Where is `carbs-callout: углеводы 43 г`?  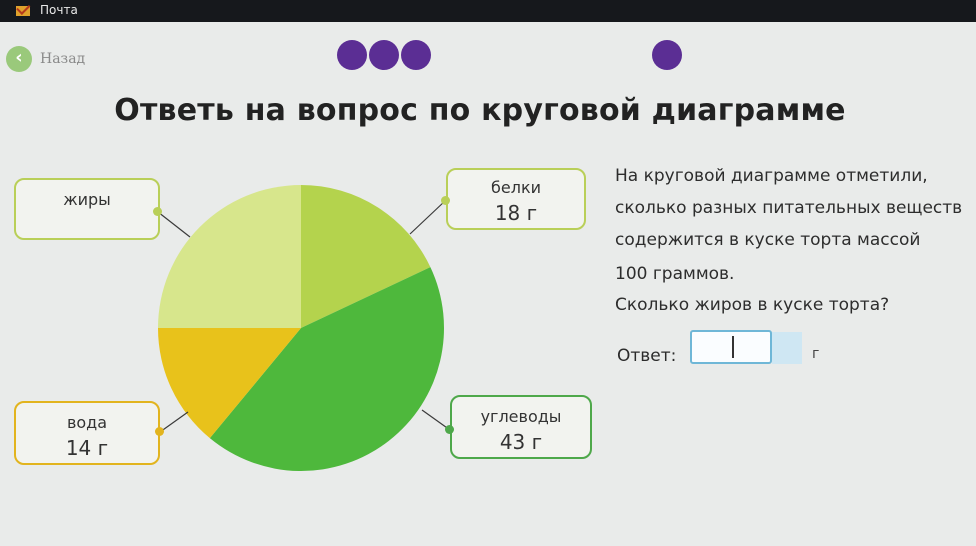
carbs-callout: углеводы 43 г is located at coordinates (521, 427).